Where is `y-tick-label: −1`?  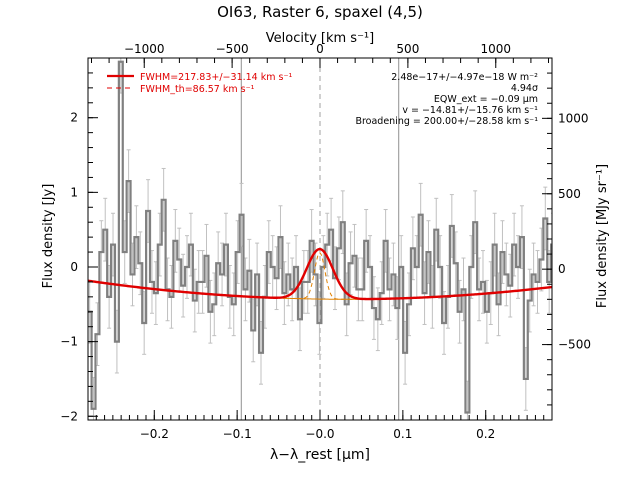
y-tick-label: −1 is located at coordinates (69, 342).